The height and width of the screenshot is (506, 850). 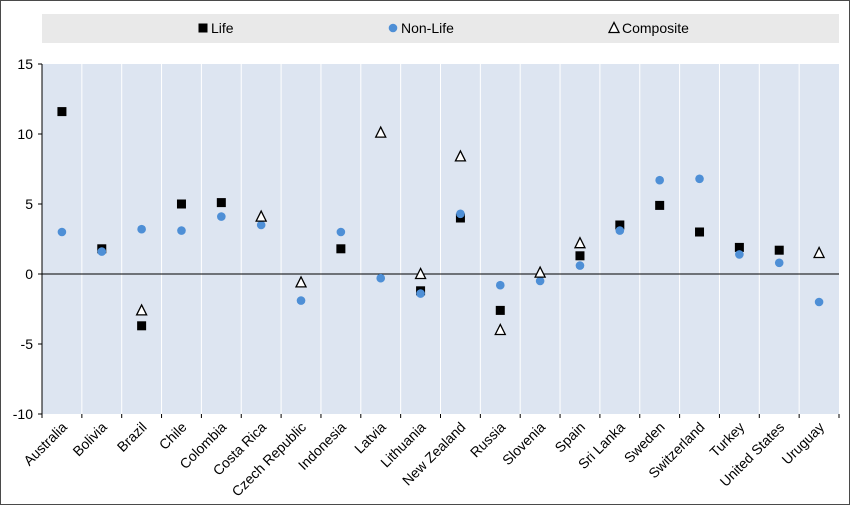 I want to click on point-non-life-slovenia, so click(x=540, y=281).